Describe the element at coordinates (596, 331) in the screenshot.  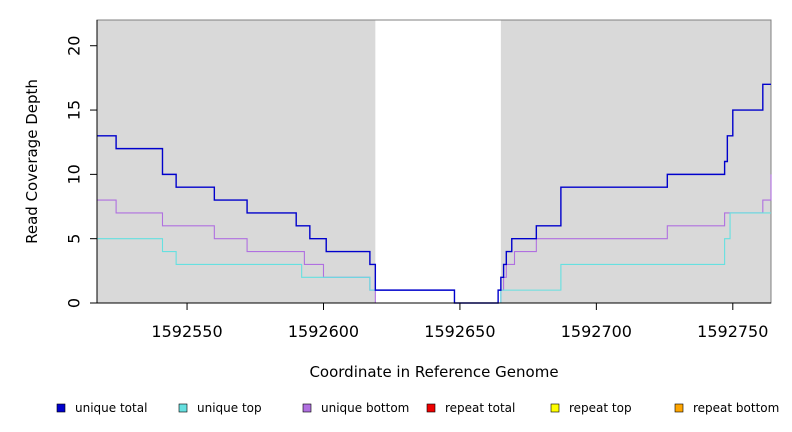
I see `x-tick-label: 1592700` at that location.